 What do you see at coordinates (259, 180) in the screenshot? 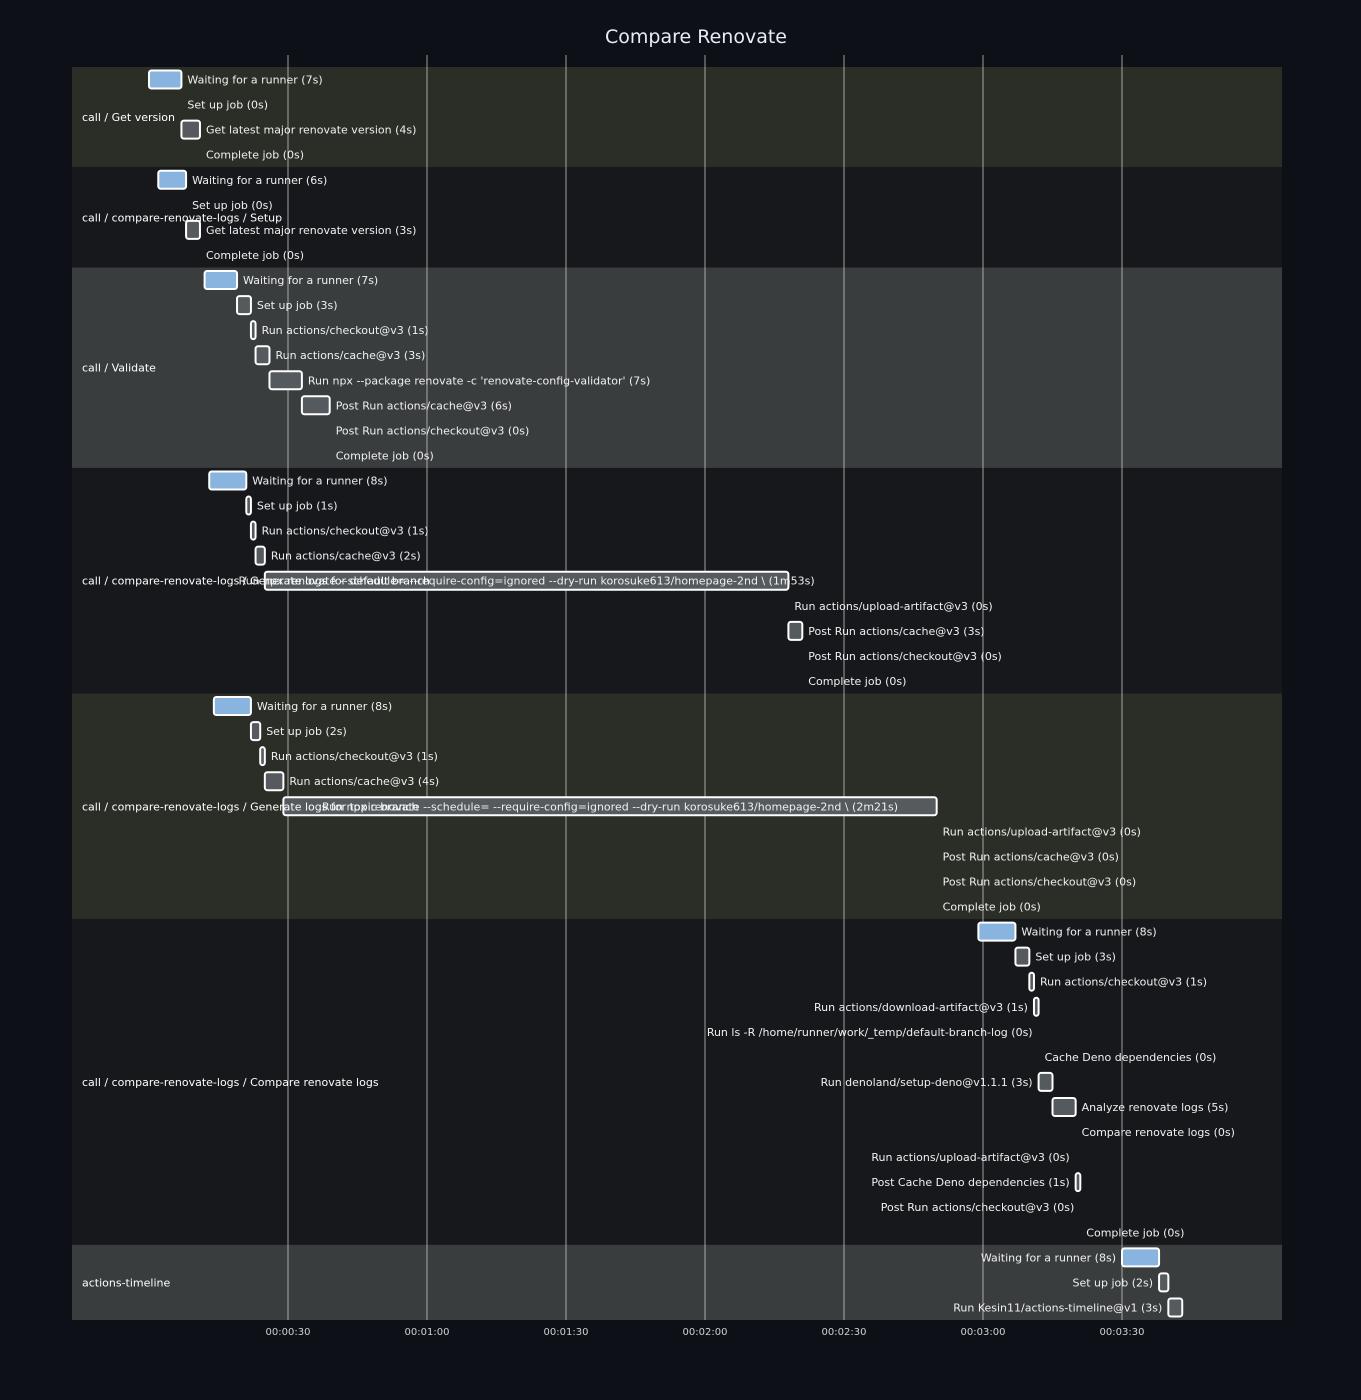
I see `task-label: Waiting for a runner (6s)` at bounding box center [259, 180].